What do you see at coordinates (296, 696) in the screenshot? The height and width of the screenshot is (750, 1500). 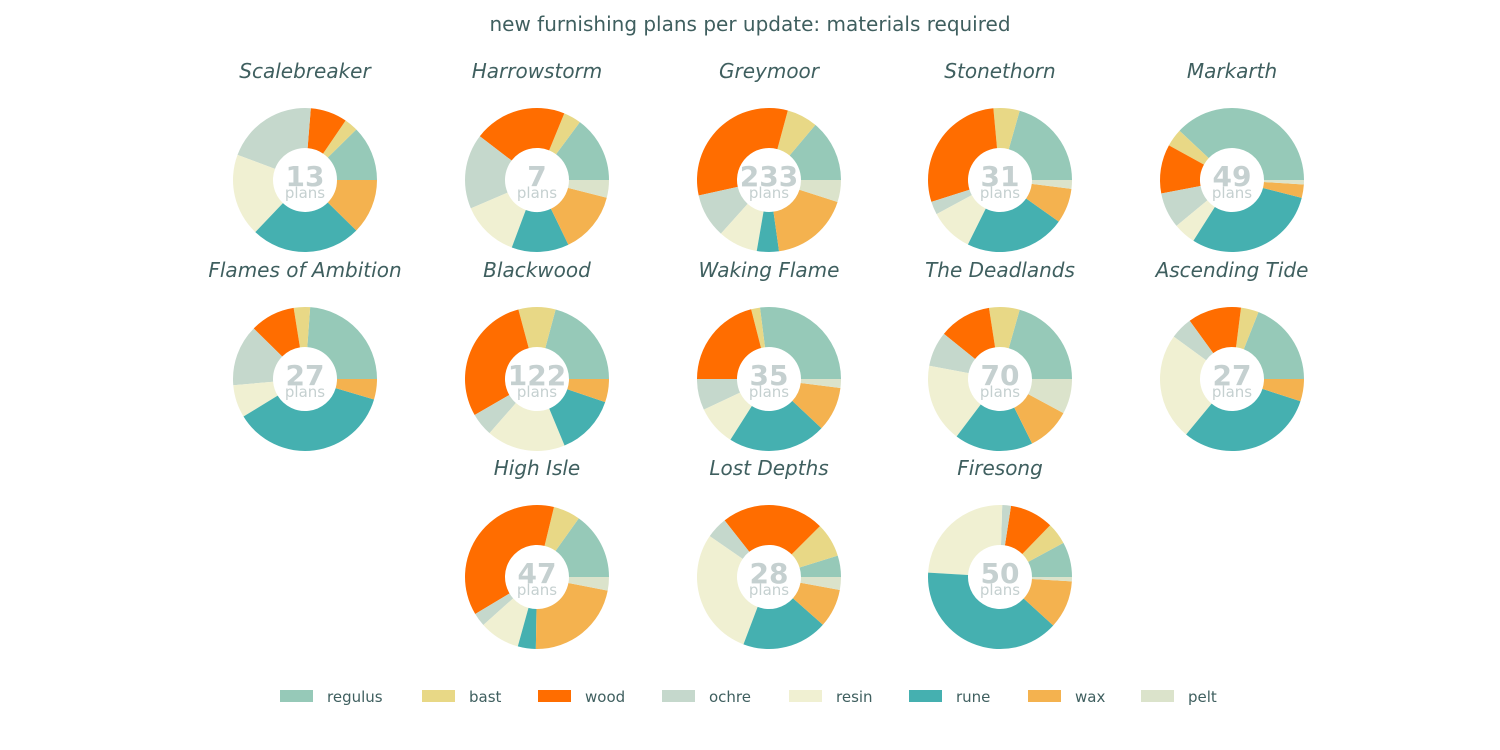 I see `legend-swatch-regulus` at bounding box center [296, 696].